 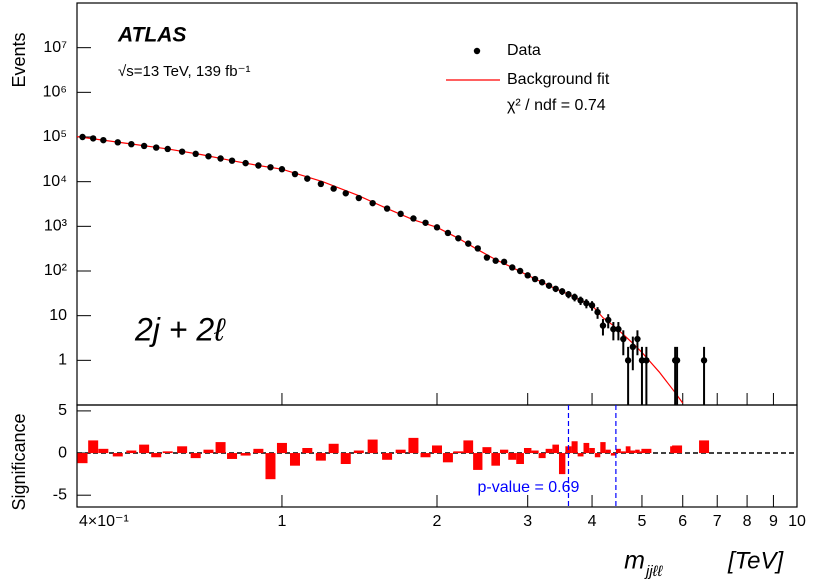 I want to click on legend-marker, so click(x=477, y=51).